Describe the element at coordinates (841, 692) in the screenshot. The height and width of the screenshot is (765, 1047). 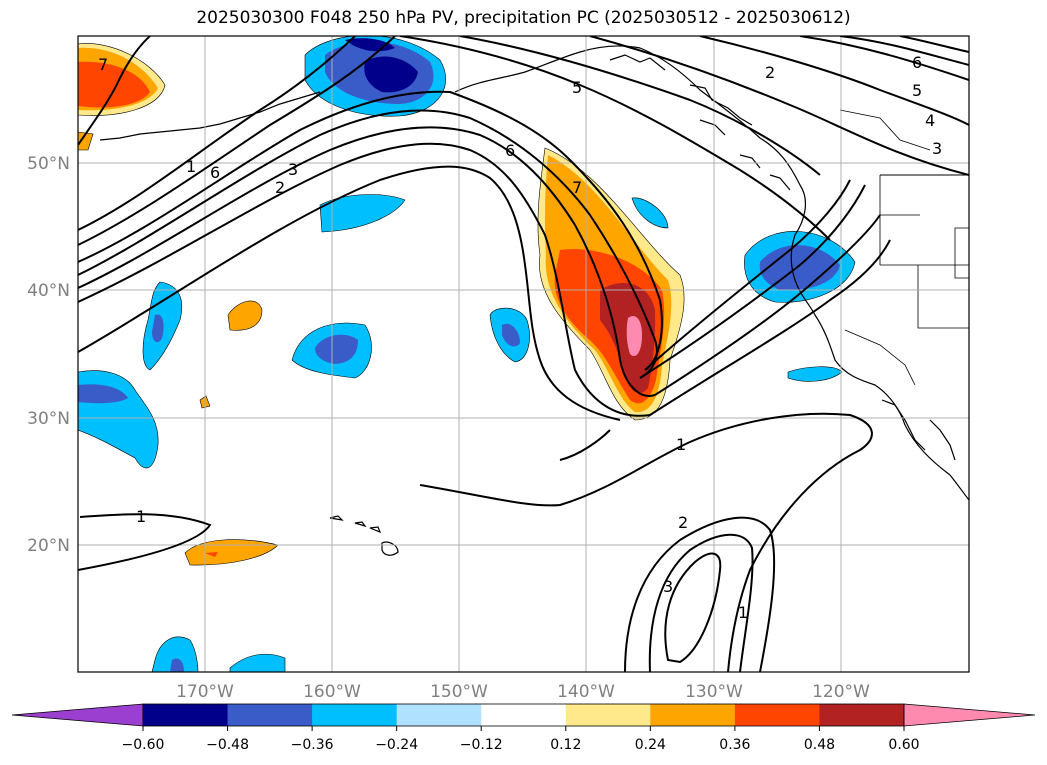
I see `lon-label: 120°W` at that location.